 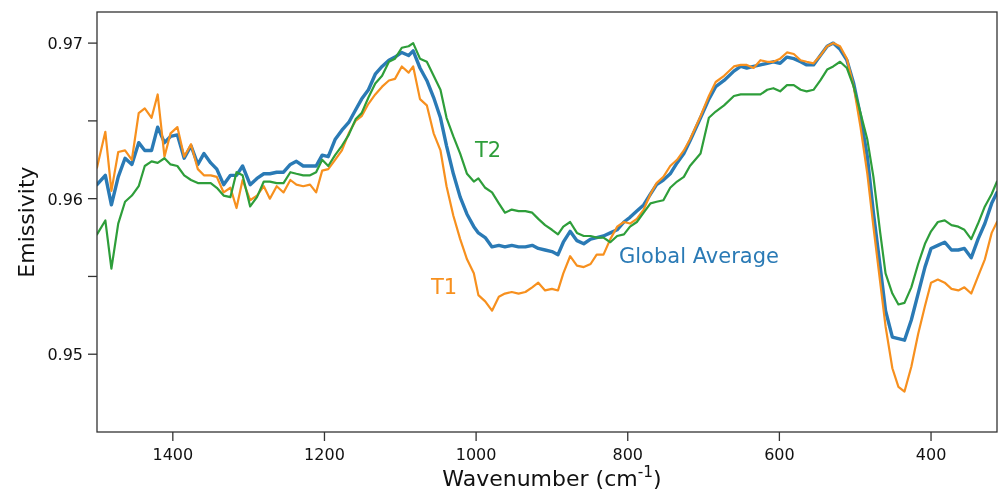 What do you see at coordinates (488, 150) in the screenshot?
I see `series-label: T2` at bounding box center [488, 150].